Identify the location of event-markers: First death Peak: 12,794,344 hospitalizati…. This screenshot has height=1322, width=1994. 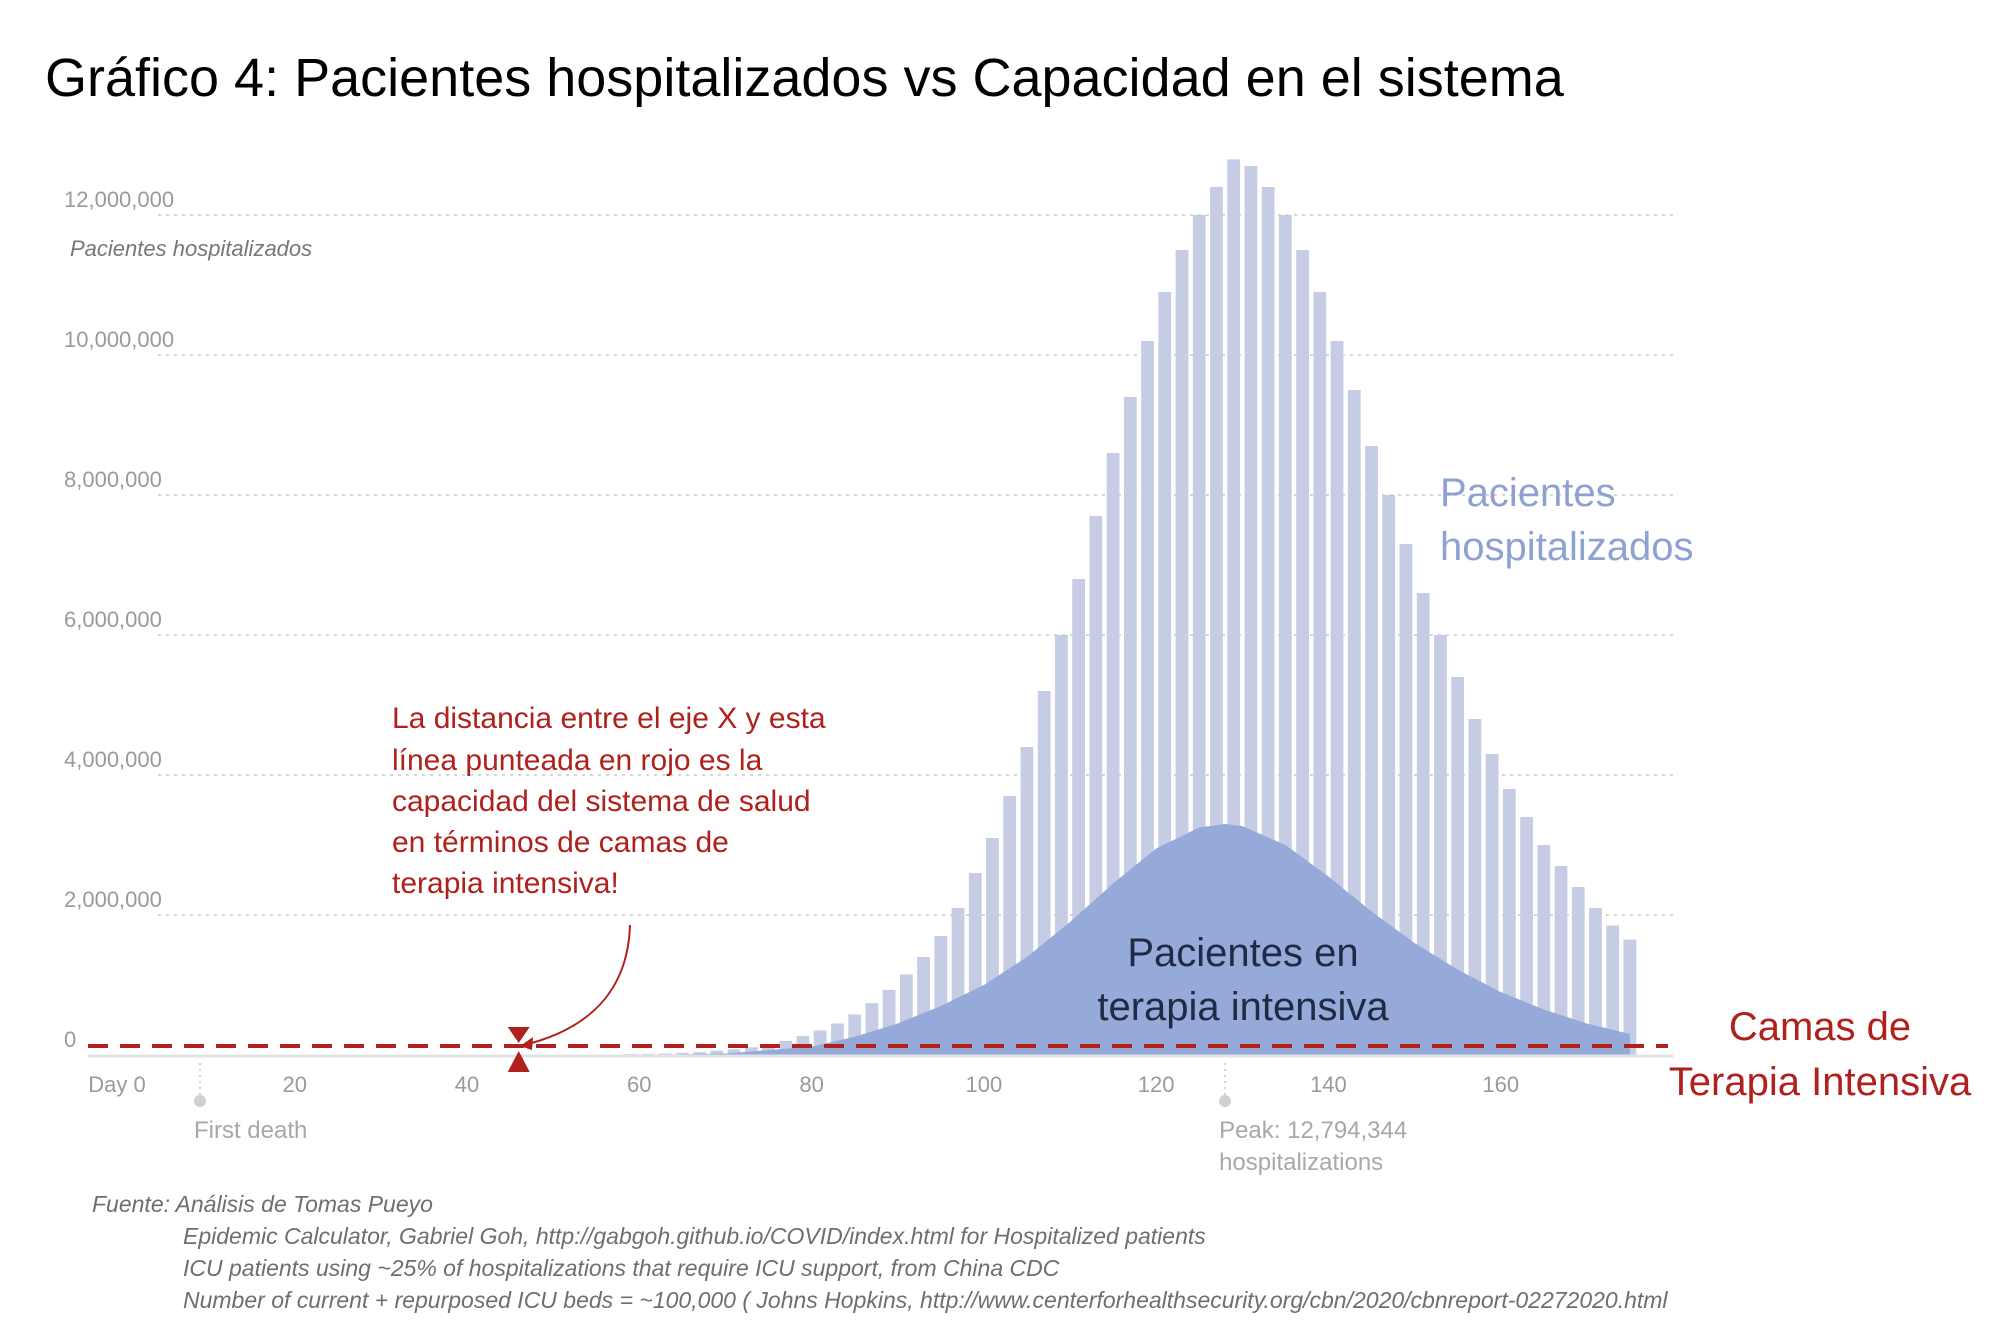
(800, 1119).